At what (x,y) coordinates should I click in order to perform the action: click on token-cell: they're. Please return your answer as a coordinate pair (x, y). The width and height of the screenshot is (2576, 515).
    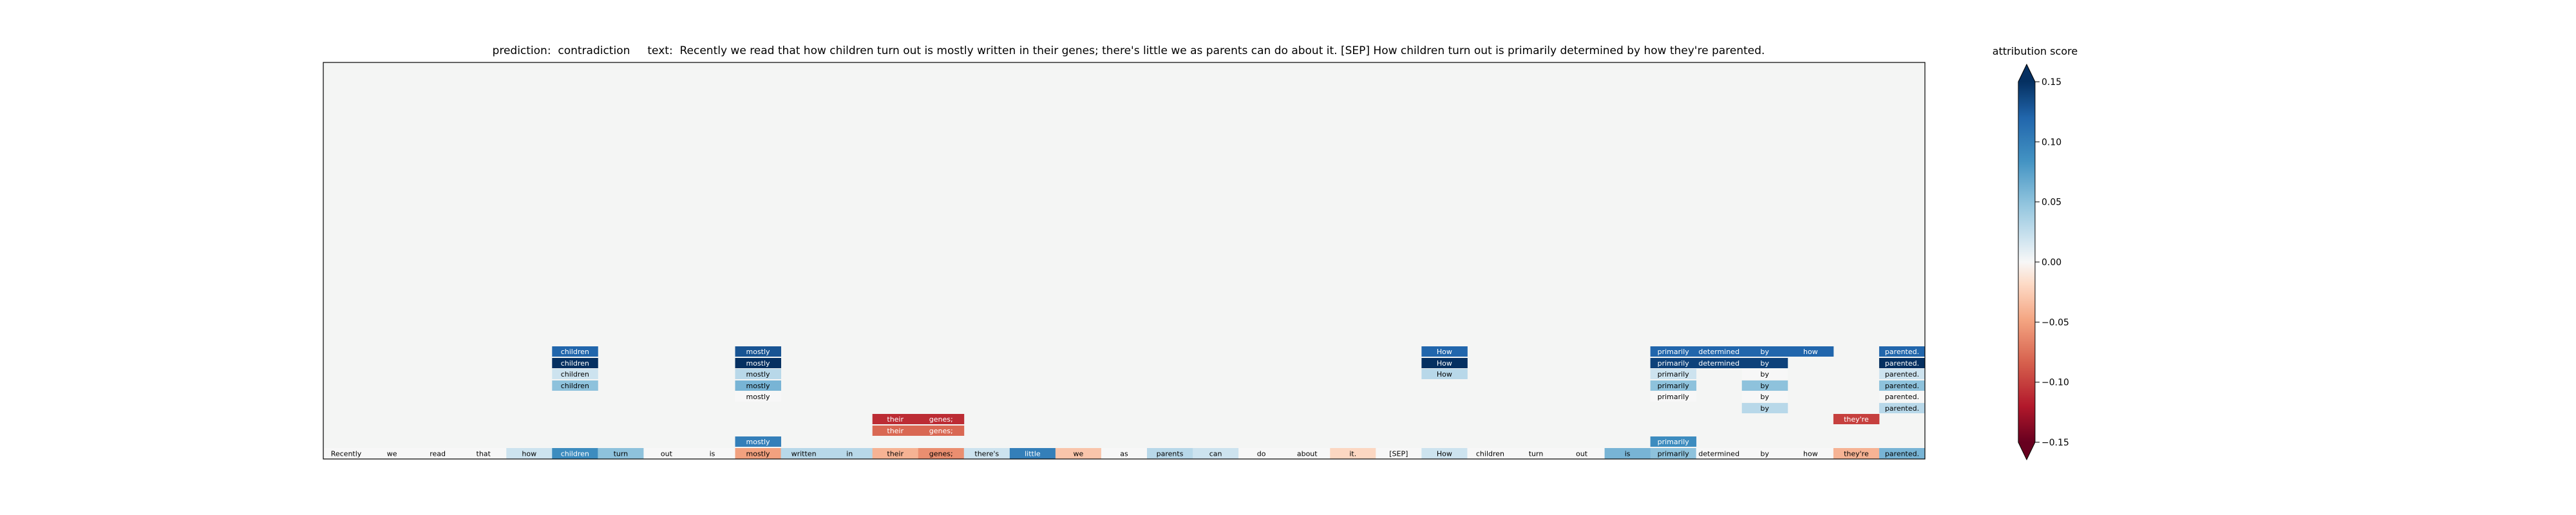
    Looking at the image, I should click on (1857, 454).